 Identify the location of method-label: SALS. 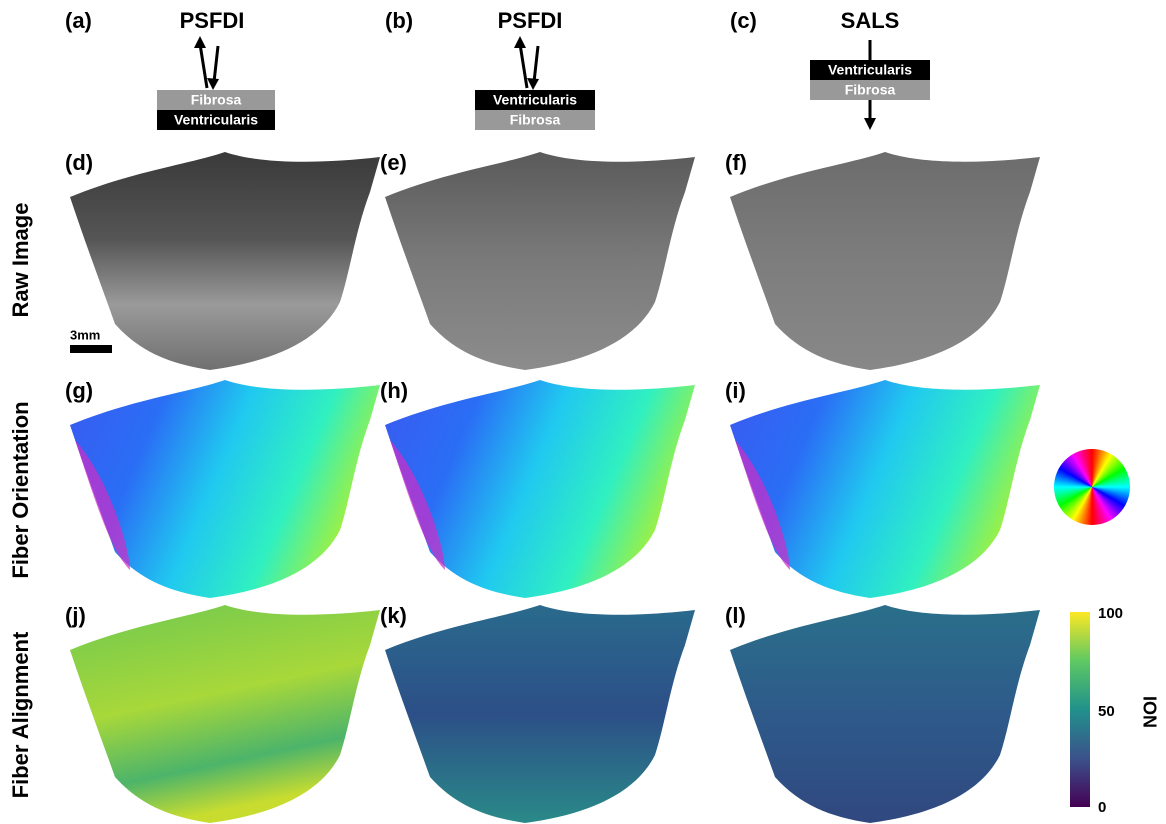
(870, 20).